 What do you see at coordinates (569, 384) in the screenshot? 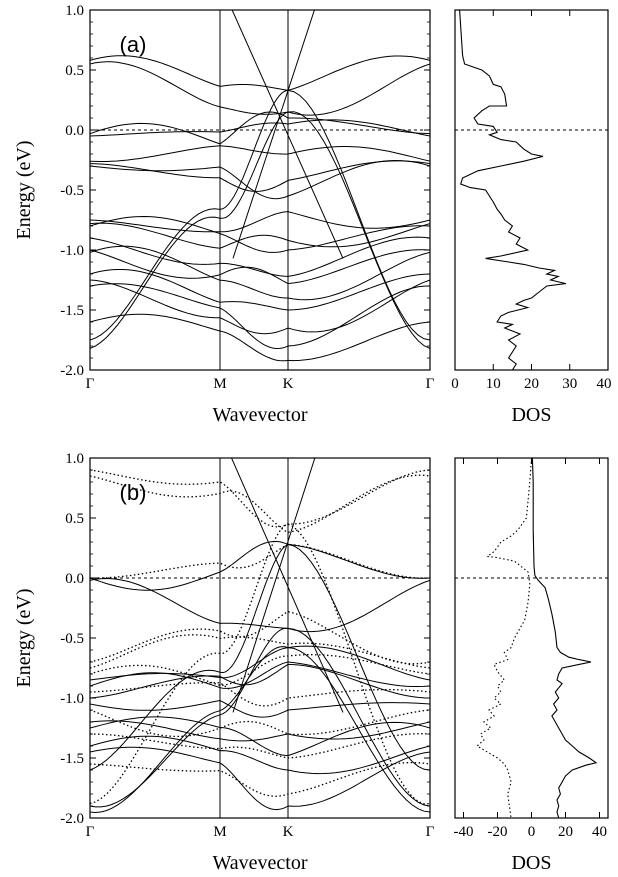
I see `dos-x-tick-label: 30` at bounding box center [569, 384].